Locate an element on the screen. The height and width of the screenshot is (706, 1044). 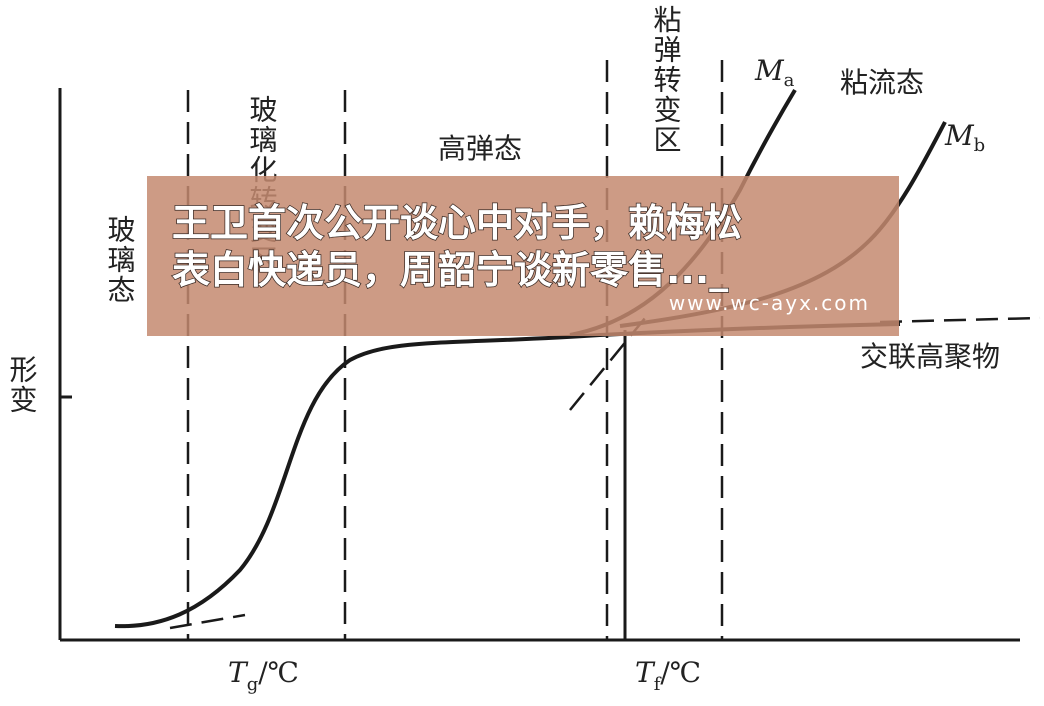
banner-line: 王卫首次公开谈心中对手，赖梅松 is located at coordinates (457, 223).